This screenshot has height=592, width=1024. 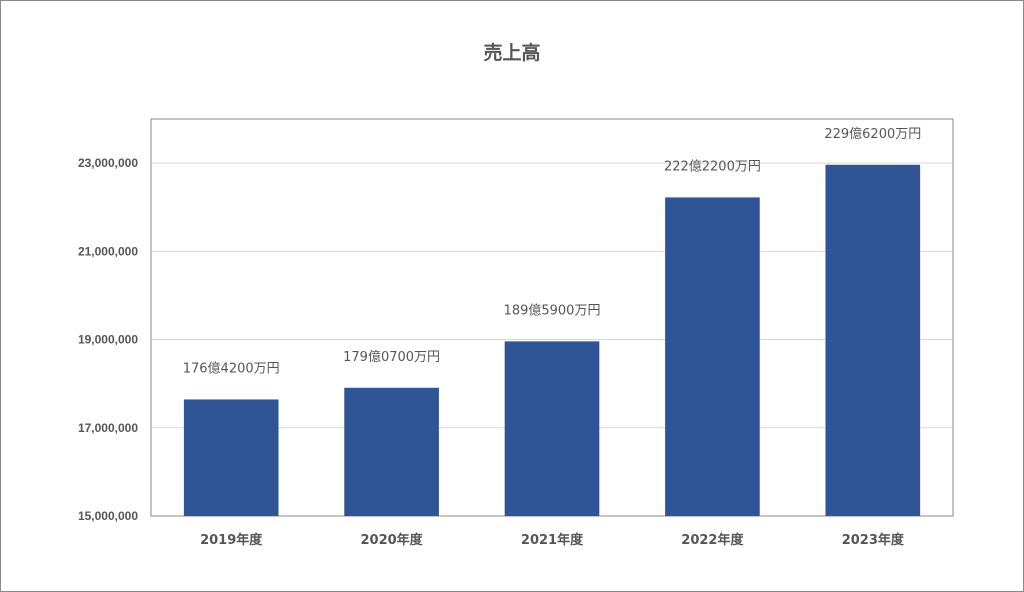 I want to click on x-tick-label: 2020年度, so click(x=392, y=540).